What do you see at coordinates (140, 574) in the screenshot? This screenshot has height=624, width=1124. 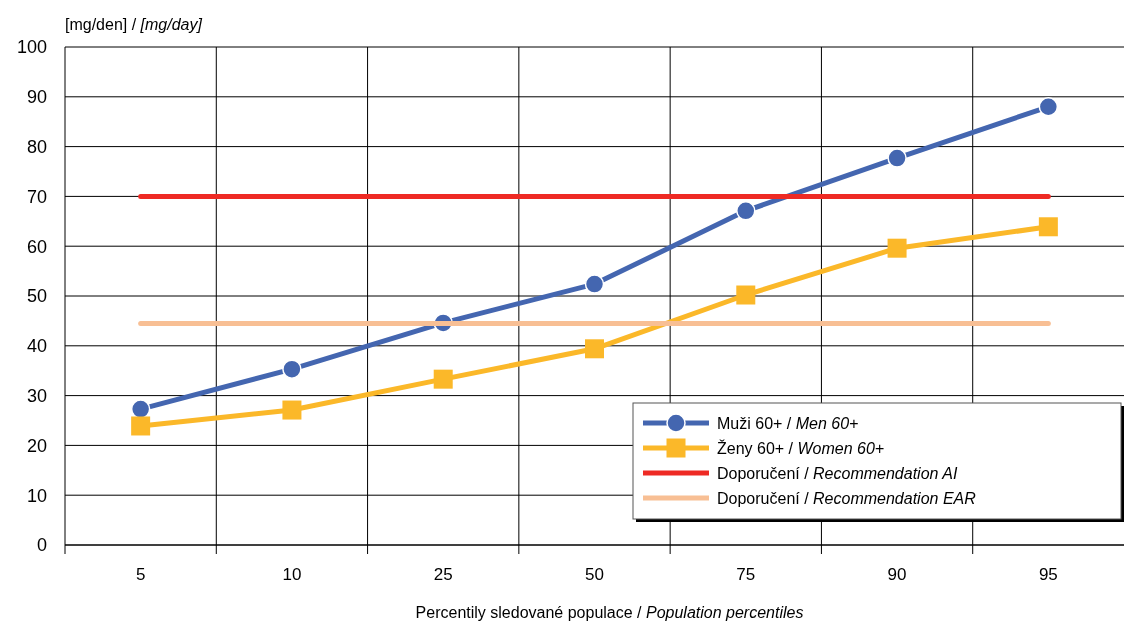 I see `x-tick-label: 5` at bounding box center [140, 574].